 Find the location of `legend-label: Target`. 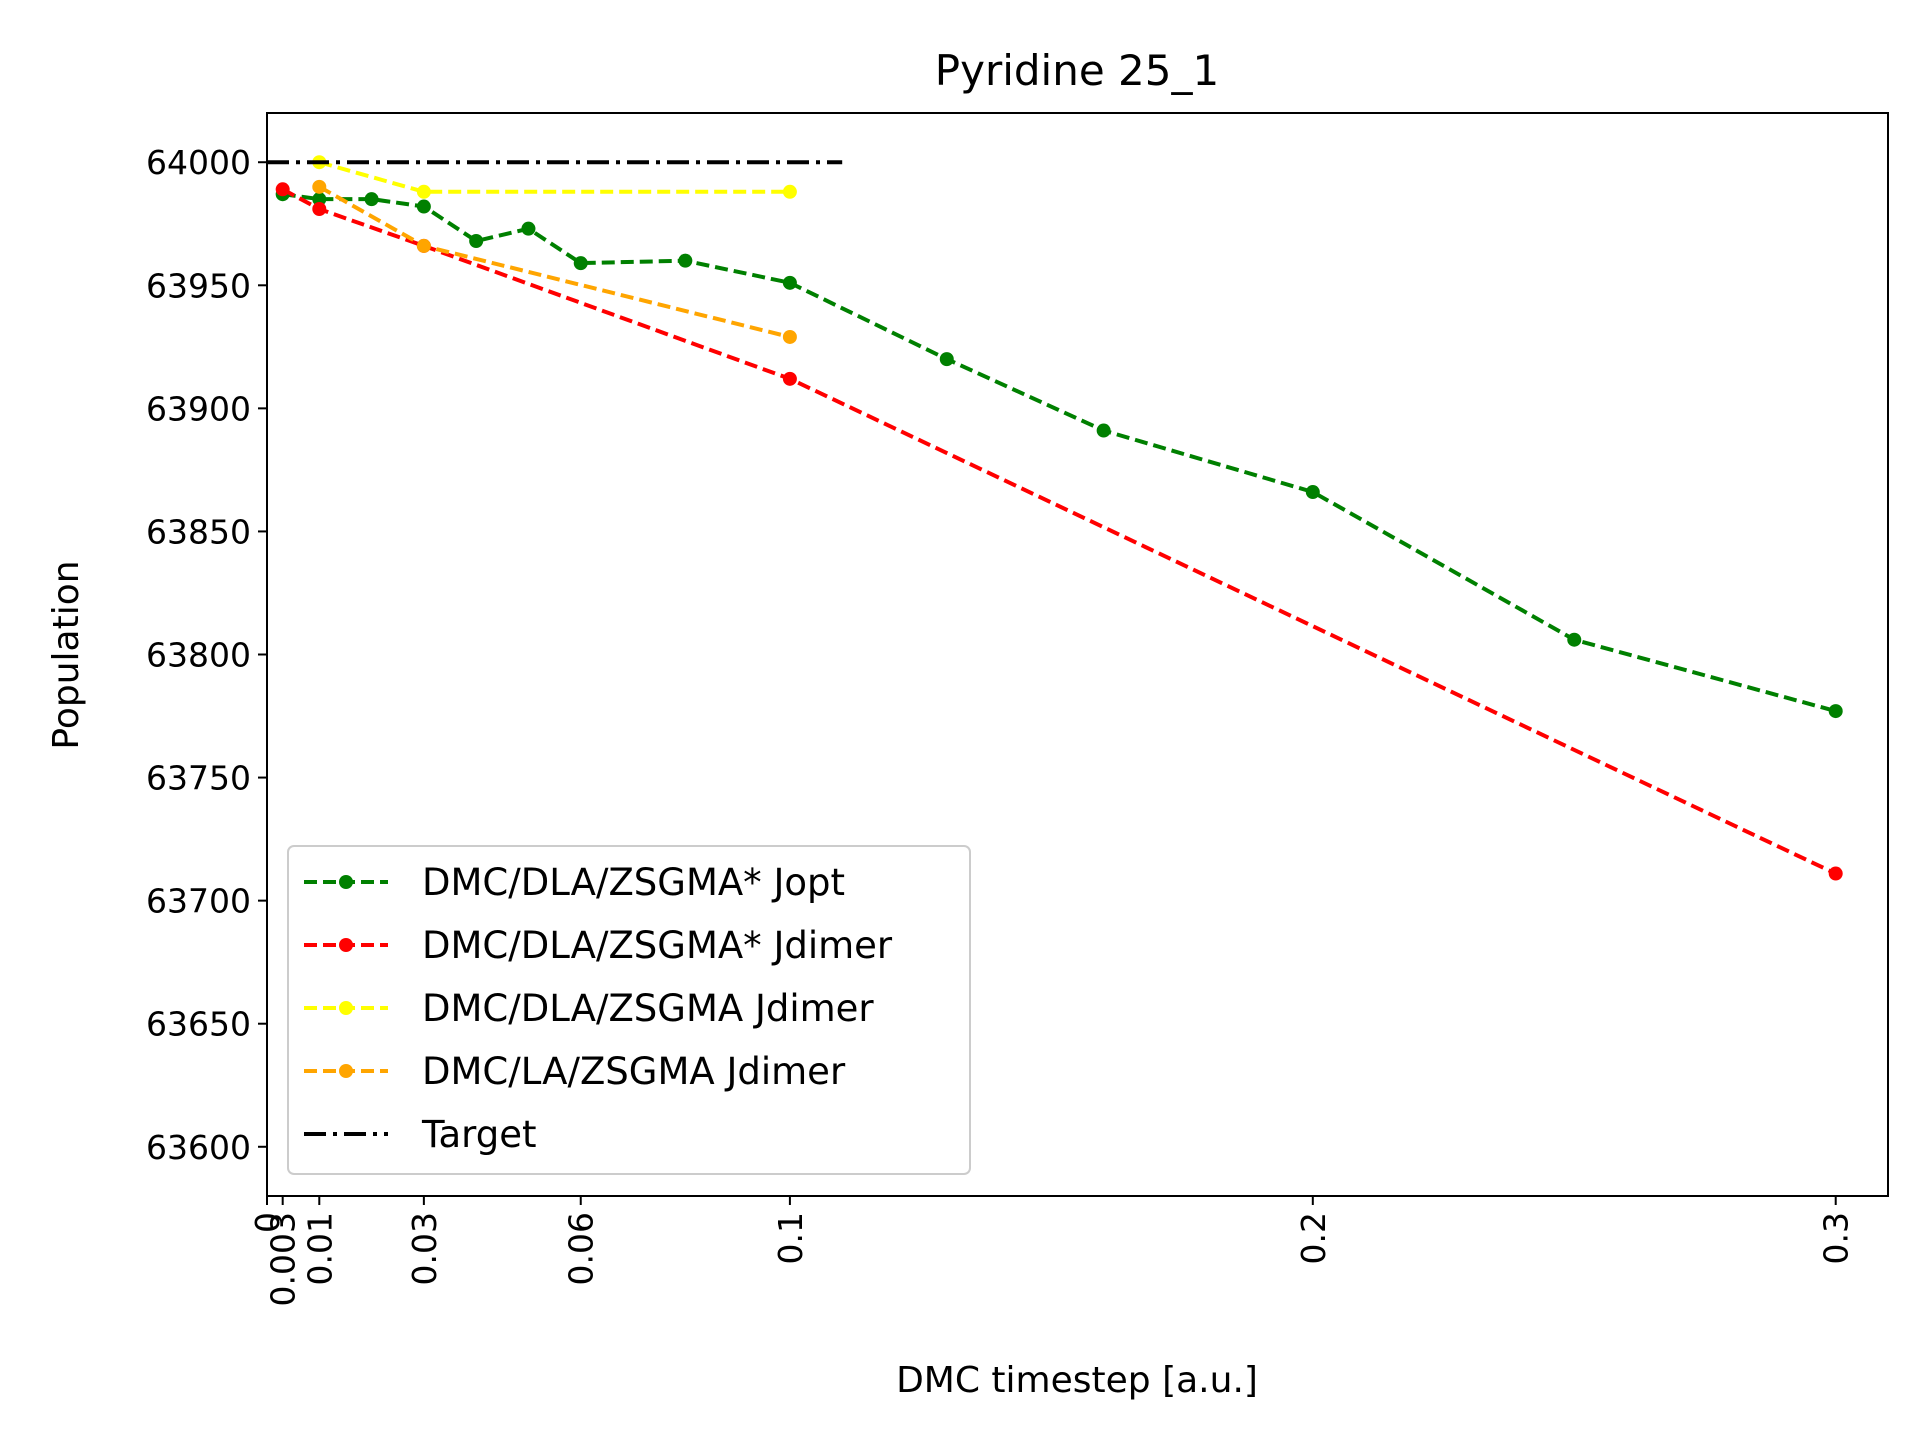

legend-label: Target is located at coordinates (478, 1134).